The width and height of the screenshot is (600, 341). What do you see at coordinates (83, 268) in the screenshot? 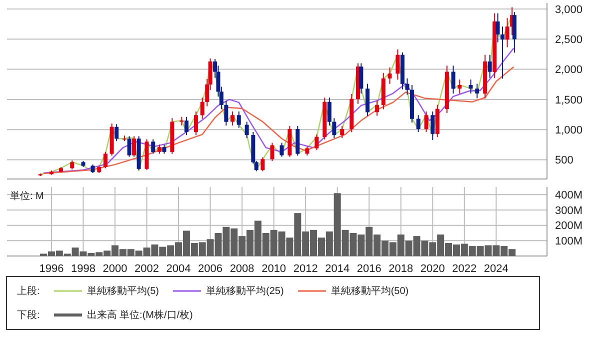
I see `x-tick-label: 1998` at bounding box center [83, 268].